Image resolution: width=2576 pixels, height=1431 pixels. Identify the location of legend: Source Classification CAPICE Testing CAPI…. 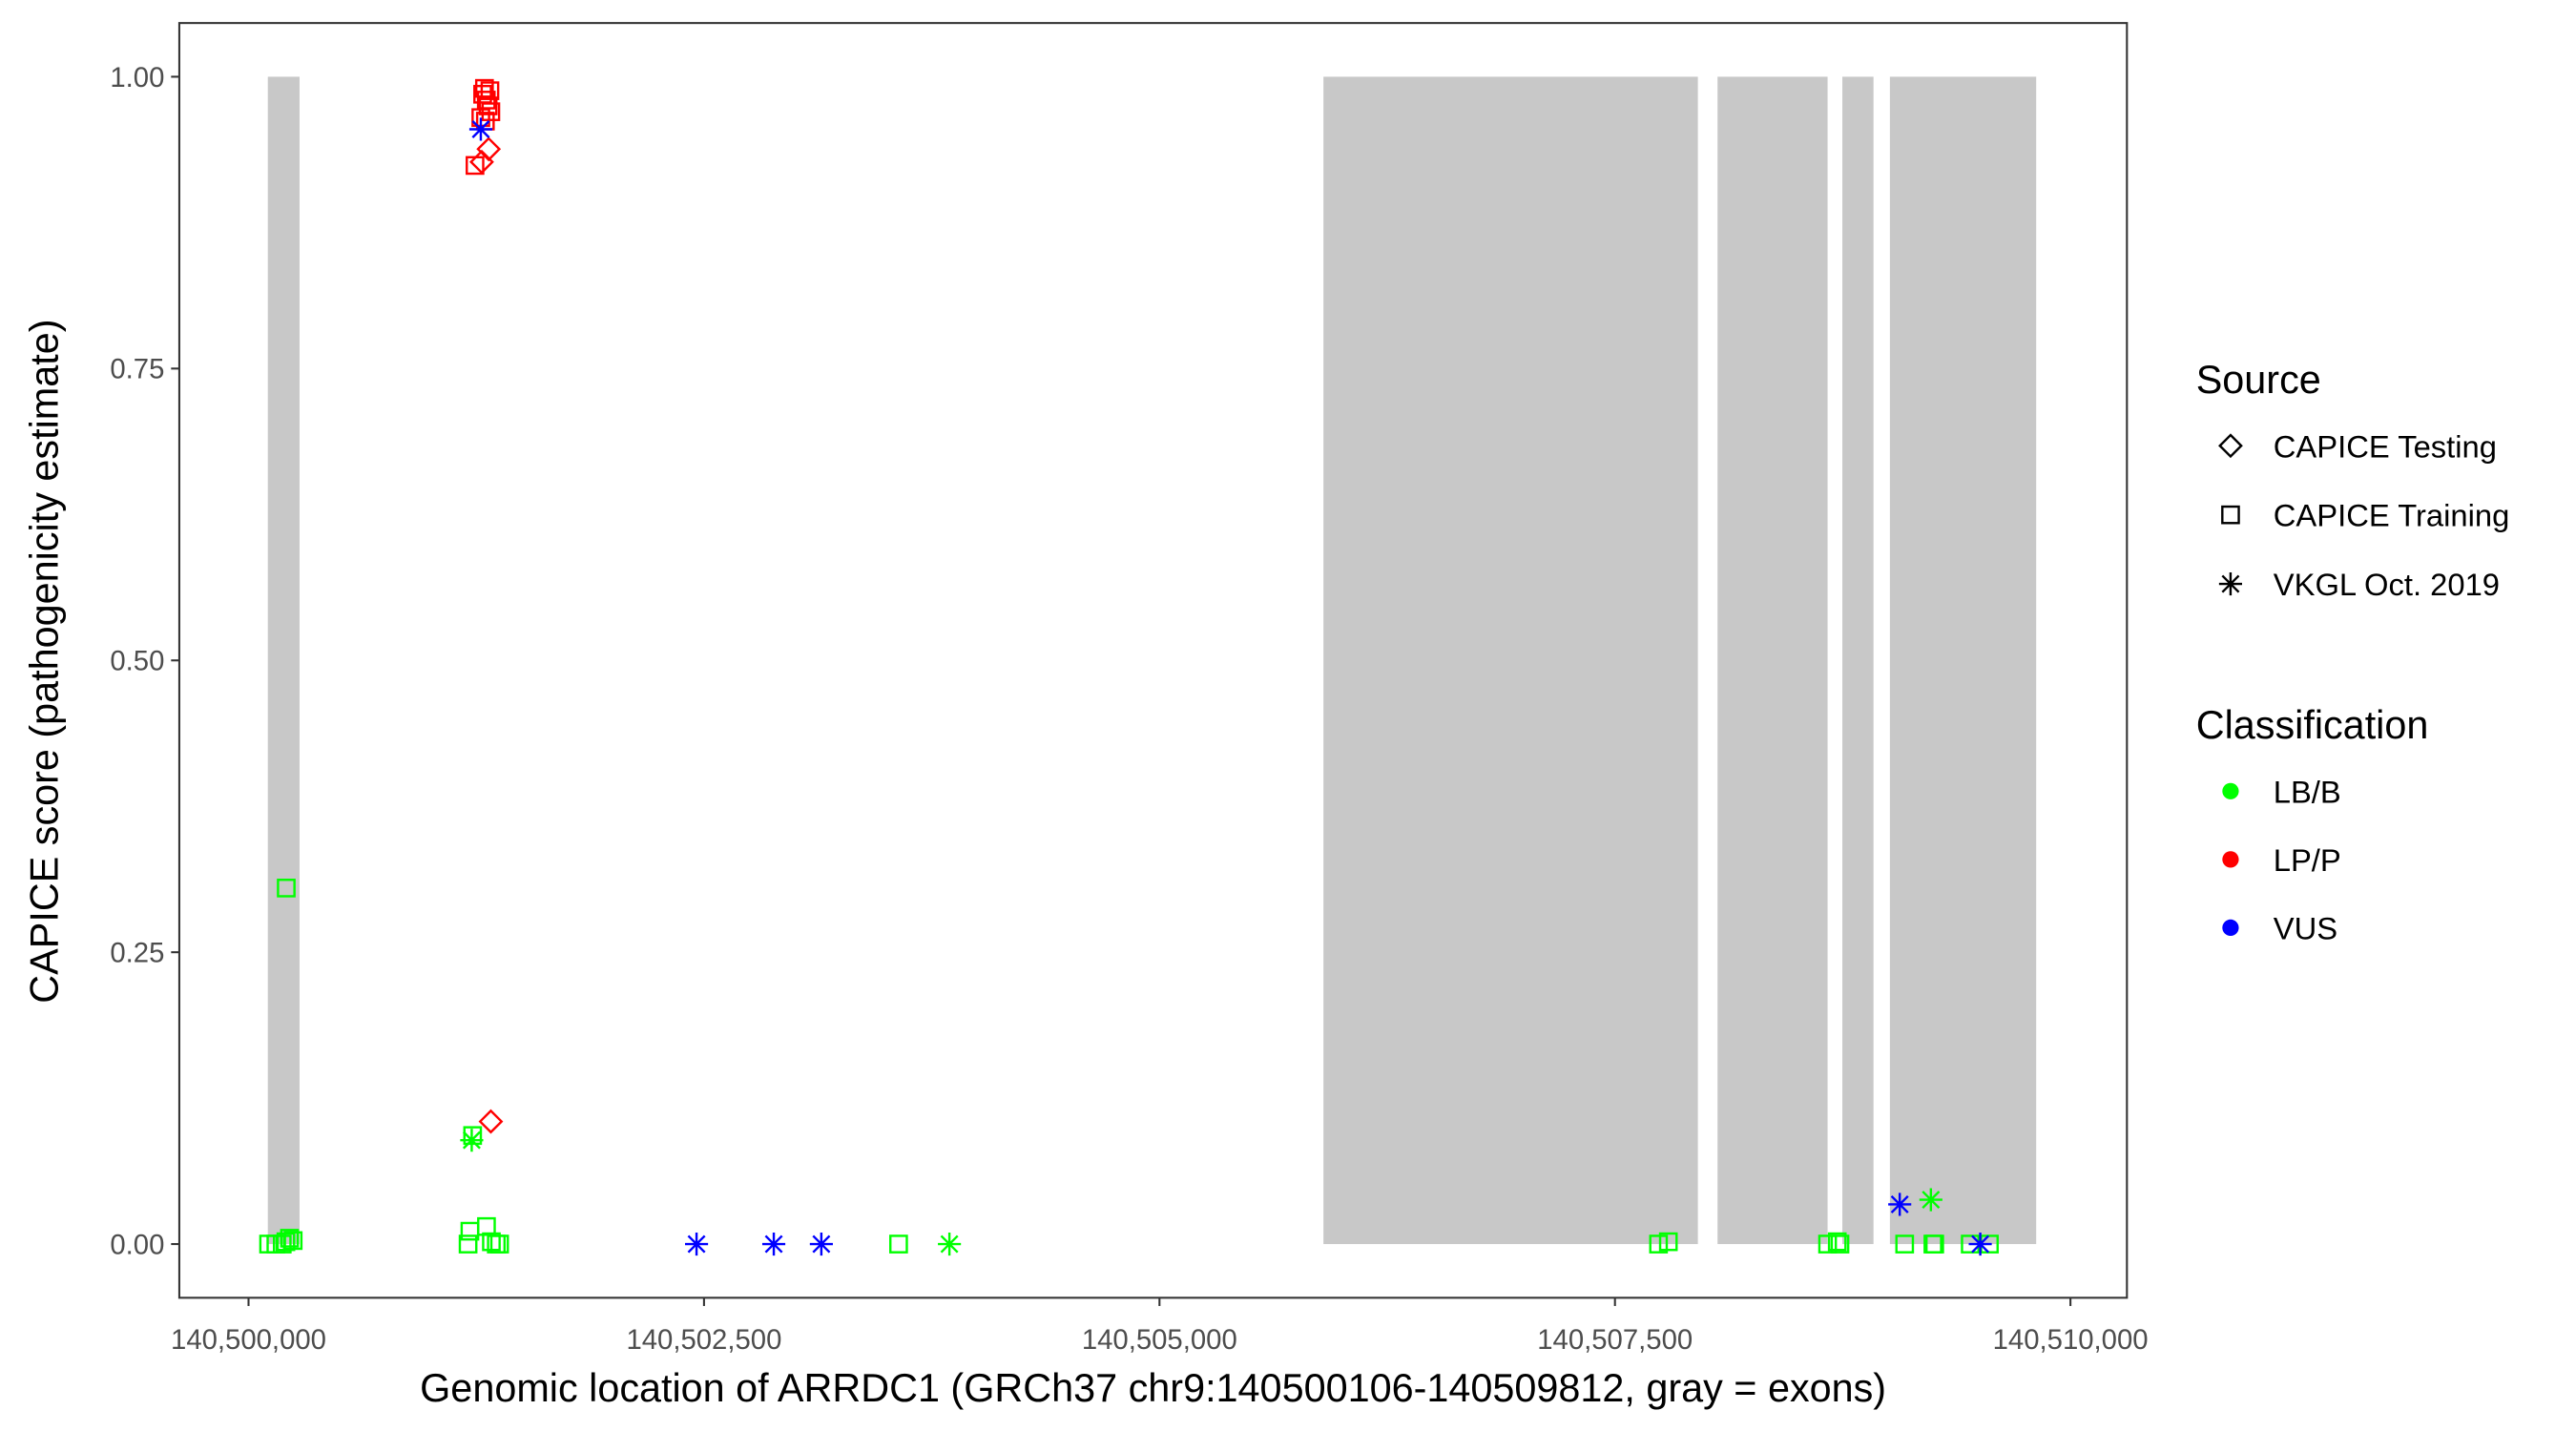
(2353, 651).